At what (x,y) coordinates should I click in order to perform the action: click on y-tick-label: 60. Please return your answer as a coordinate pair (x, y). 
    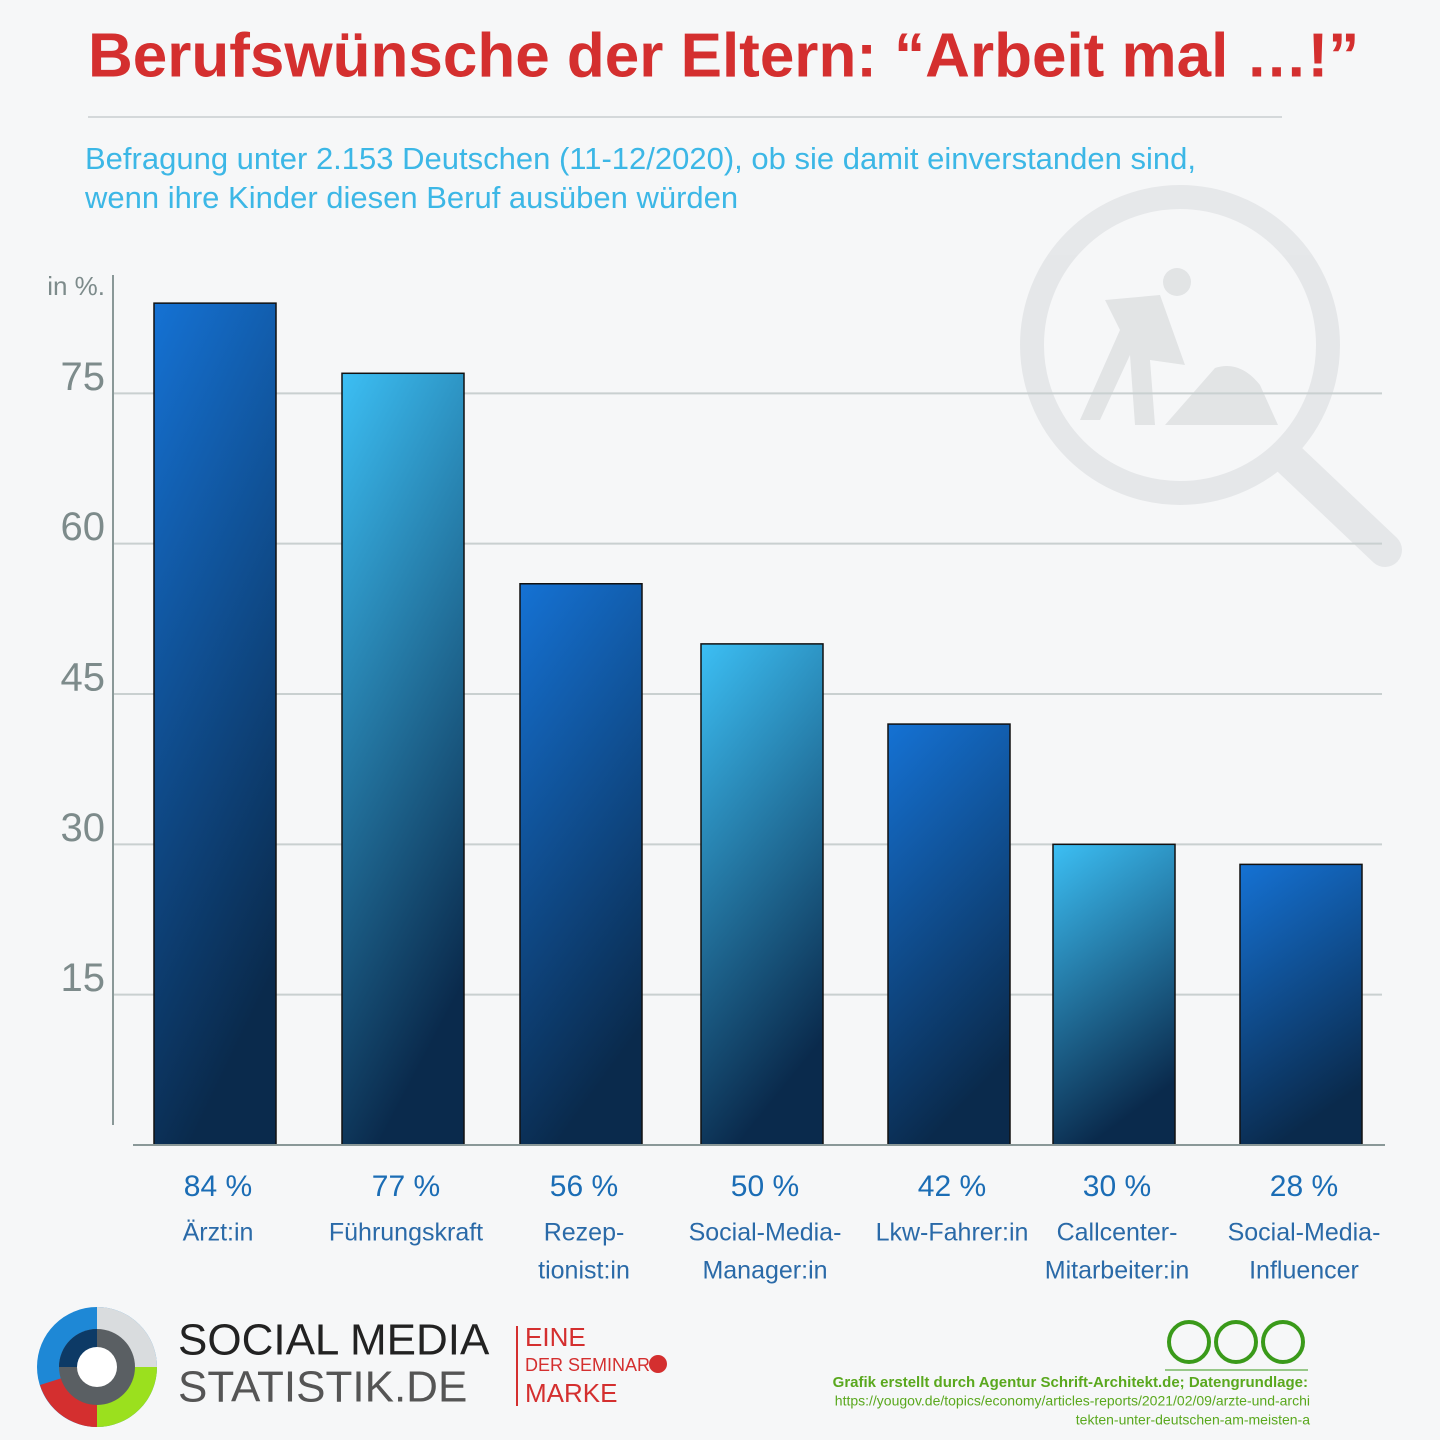
    Looking at the image, I should click on (83, 527).